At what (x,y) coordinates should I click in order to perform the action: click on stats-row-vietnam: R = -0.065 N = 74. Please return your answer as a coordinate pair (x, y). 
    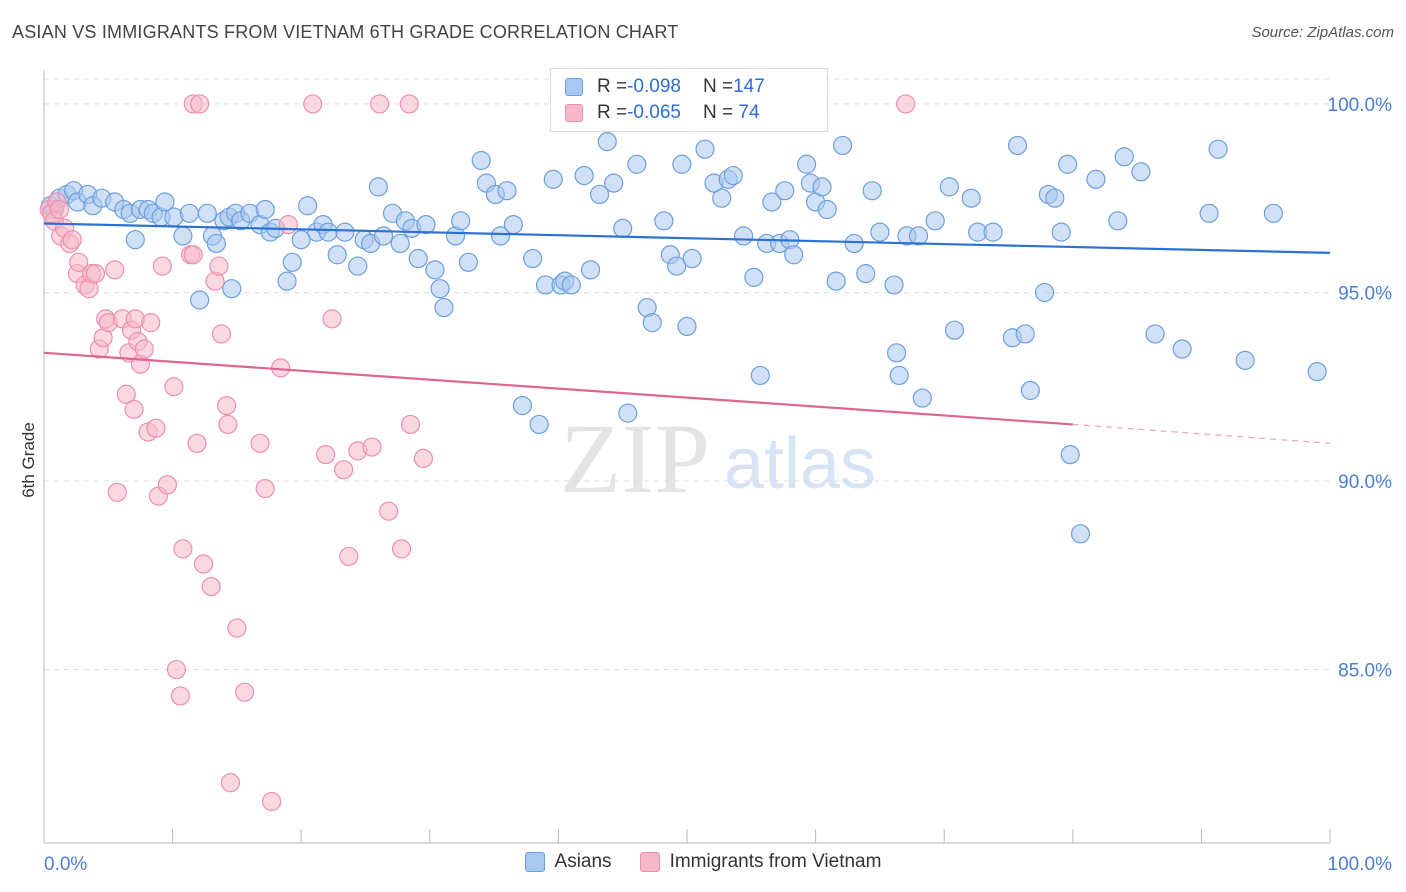
    Looking at the image, I should click on (662, 113).